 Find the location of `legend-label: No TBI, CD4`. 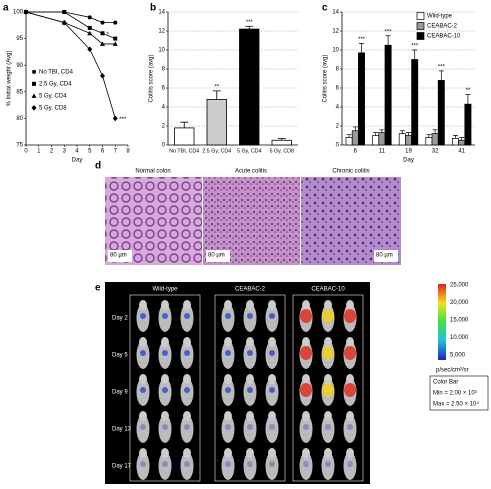

legend-label: No TBI, CD4 is located at coordinates (56, 72).